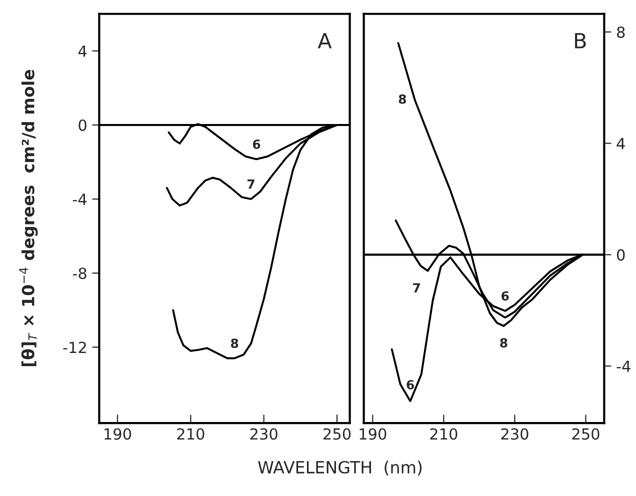  I want to click on y-tick-label: 8, so click(621, 32).